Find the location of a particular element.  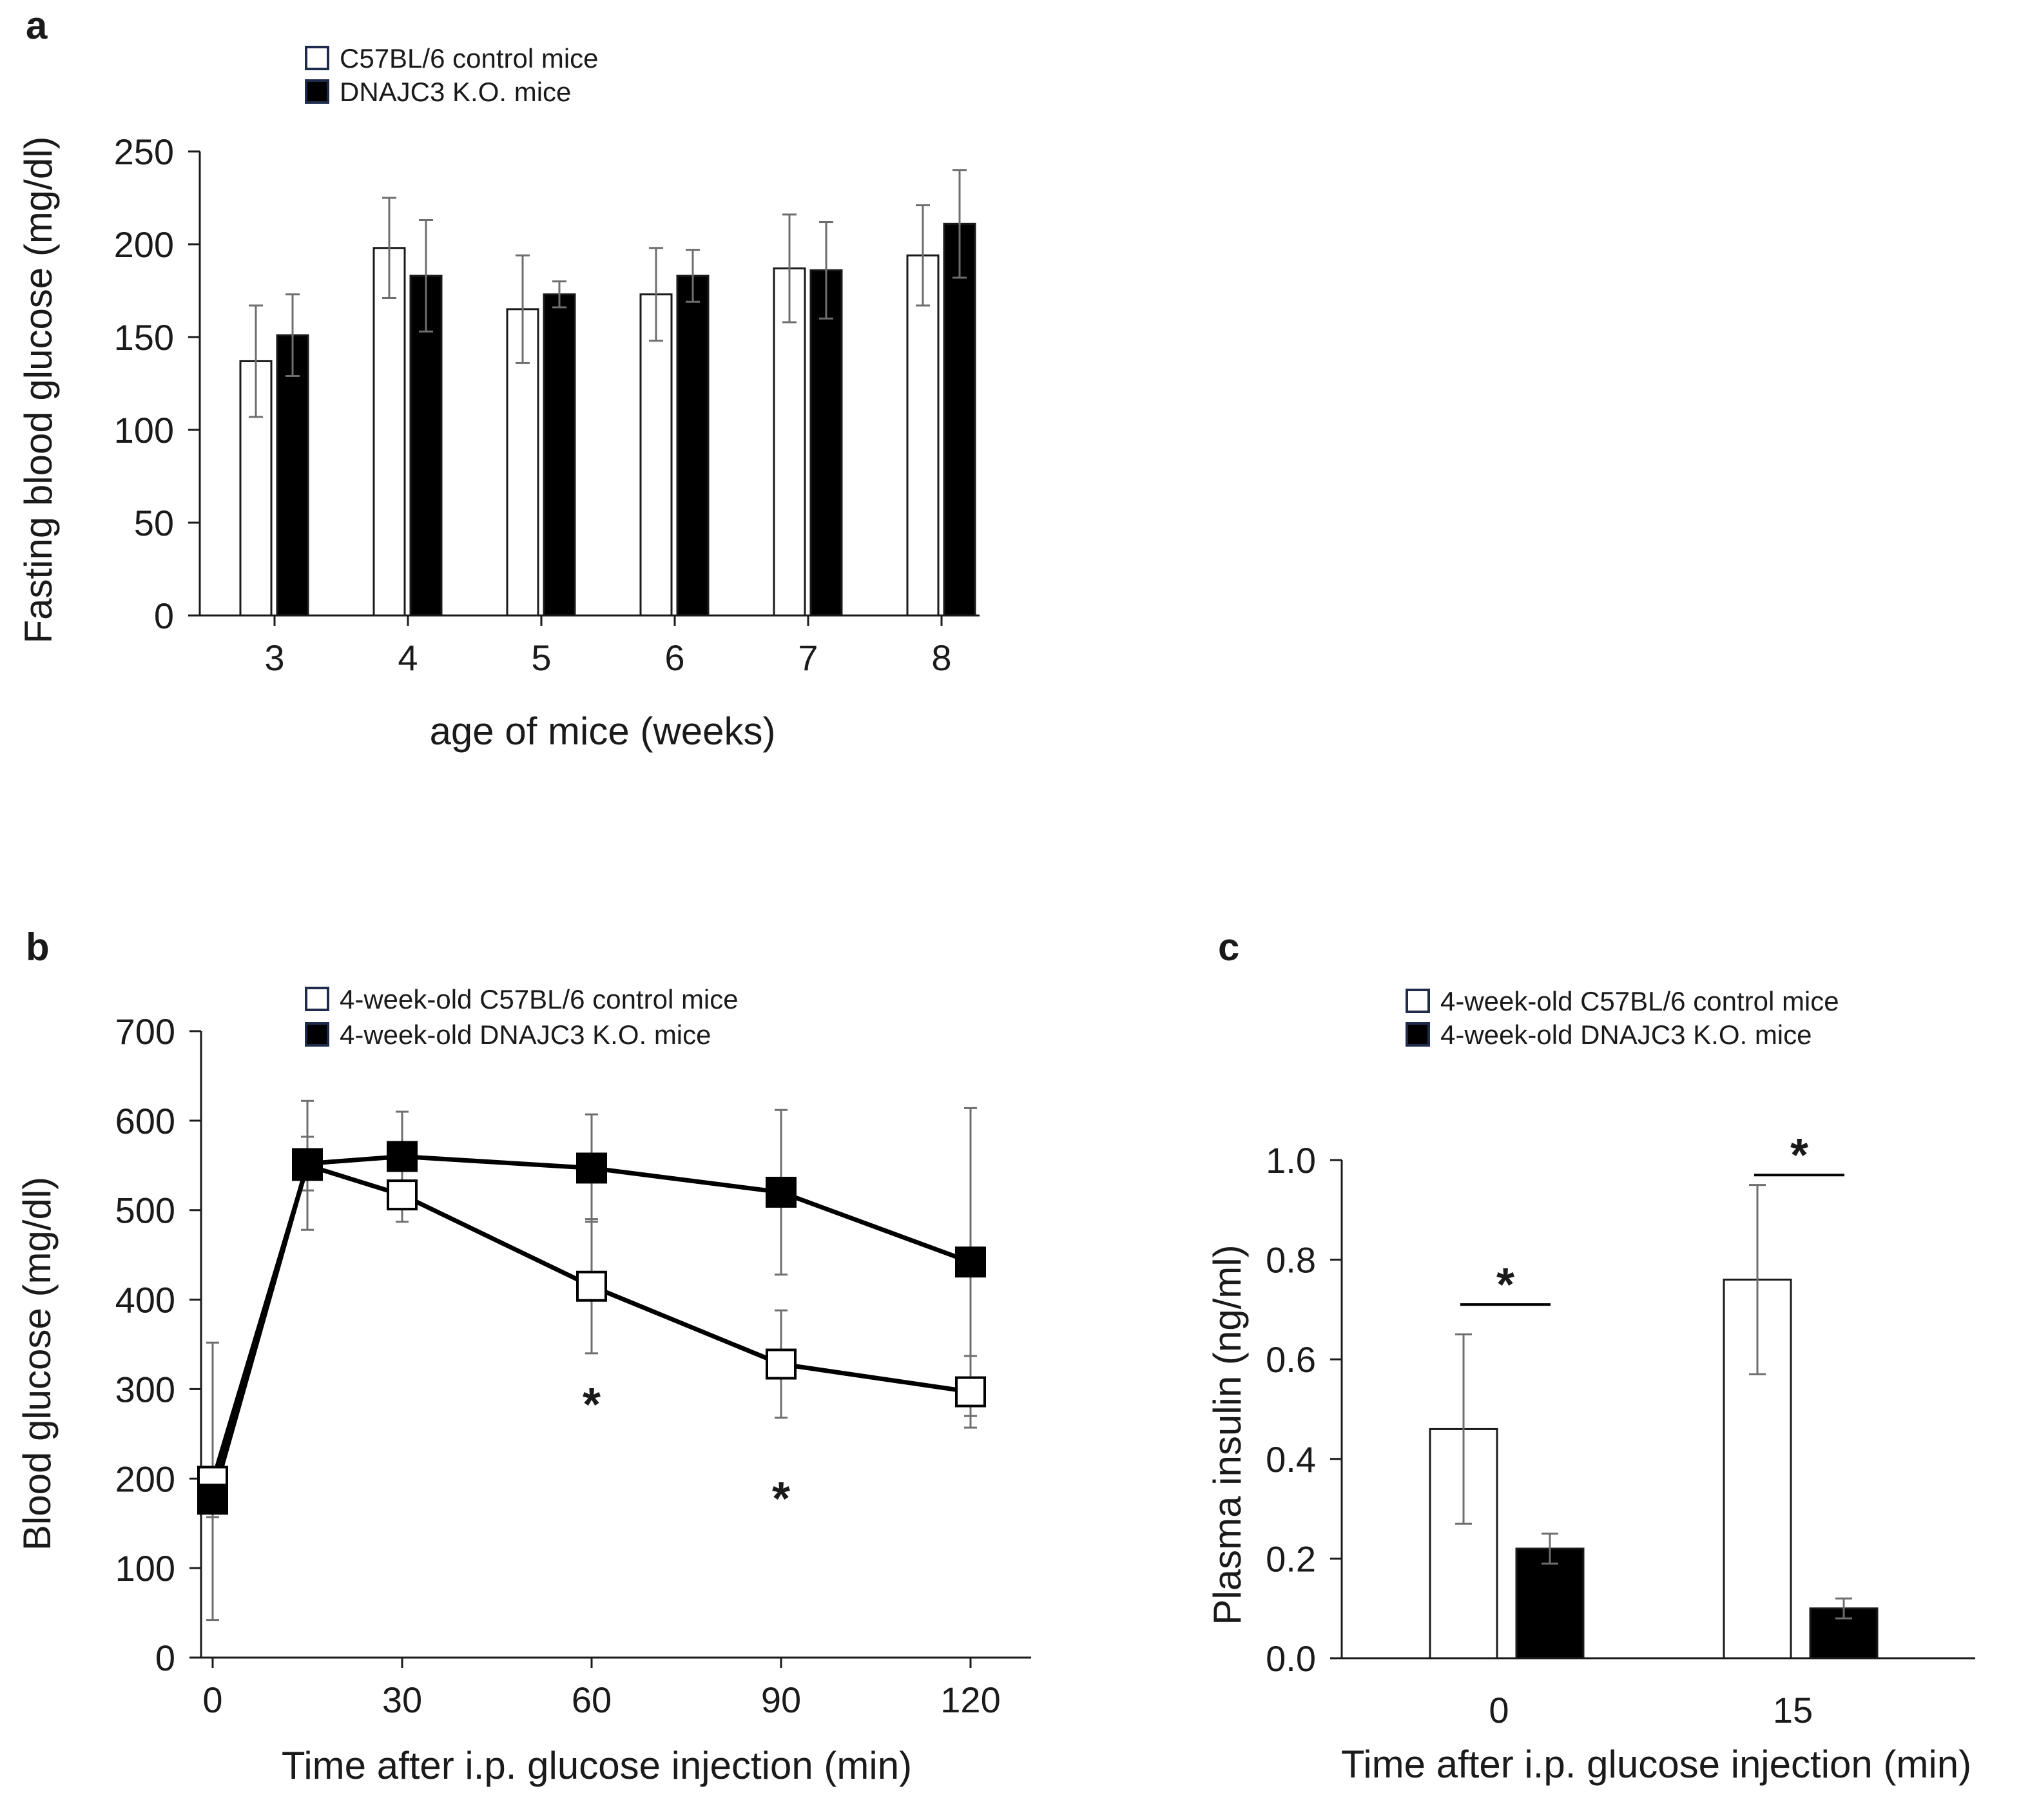

panel-b-ytick-label: 100 is located at coordinates (145, 1568).